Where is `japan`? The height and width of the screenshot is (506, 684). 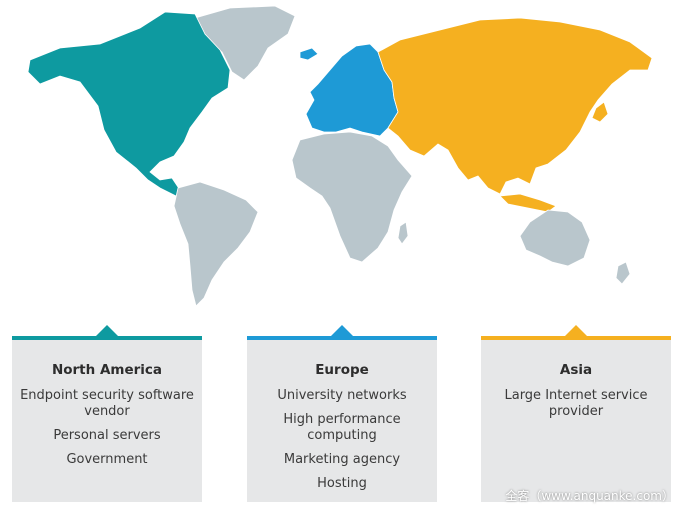 japan is located at coordinates (600, 112).